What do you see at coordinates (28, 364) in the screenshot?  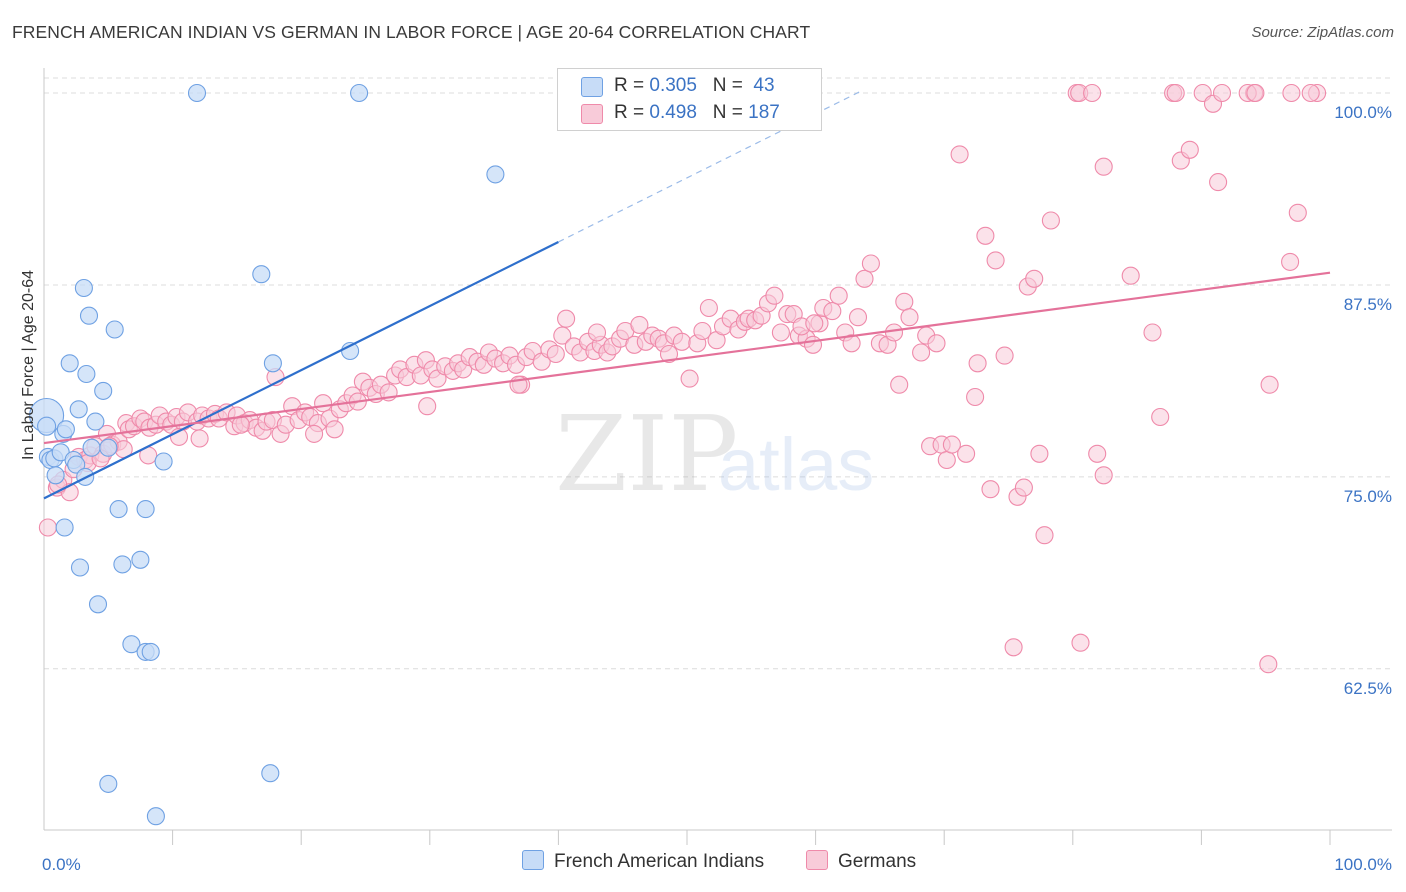 I see `y-axis-label: In Labor Force | Age 20-64` at bounding box center [28, 364].